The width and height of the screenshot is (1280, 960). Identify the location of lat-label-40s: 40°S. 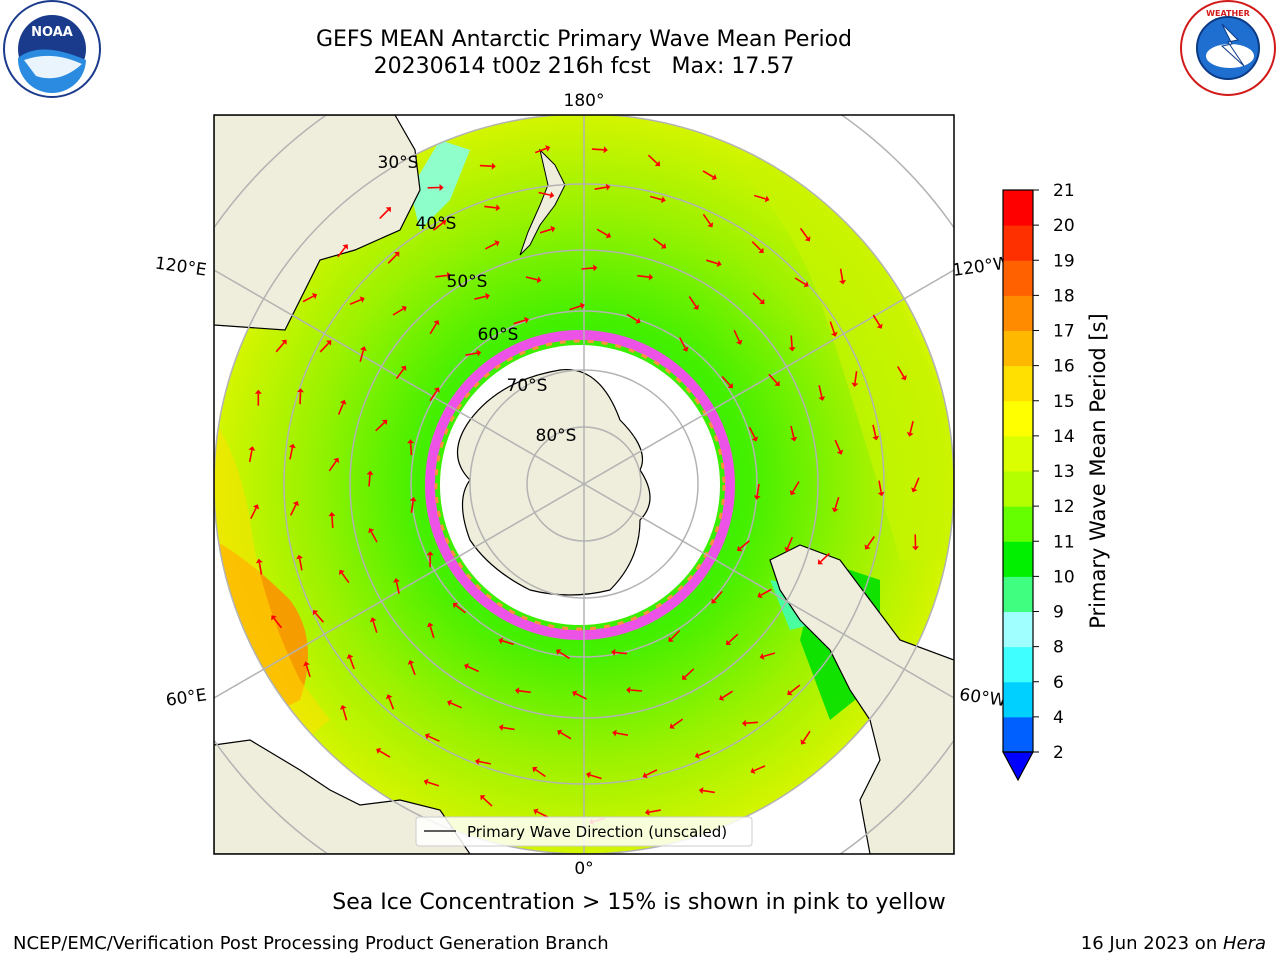
(436, 224).